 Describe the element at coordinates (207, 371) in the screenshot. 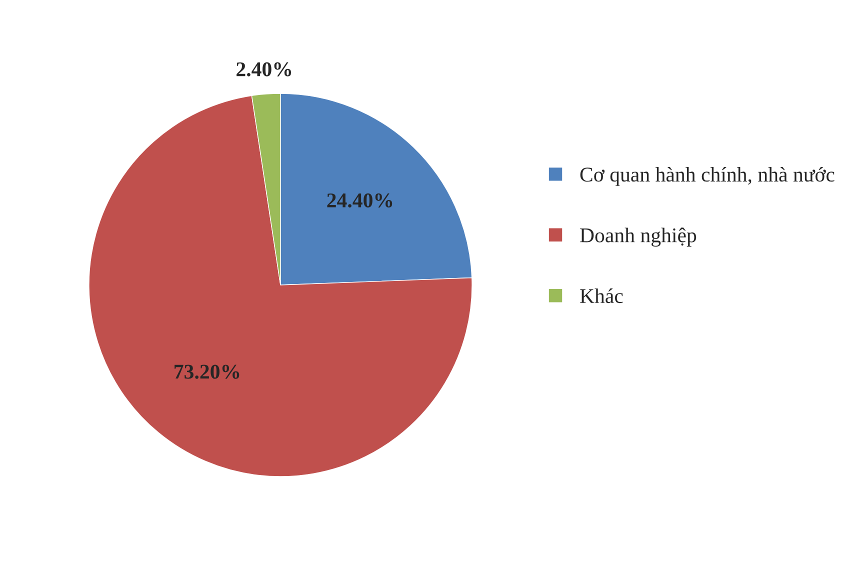

I see `data-label: 73.20%` at that location.